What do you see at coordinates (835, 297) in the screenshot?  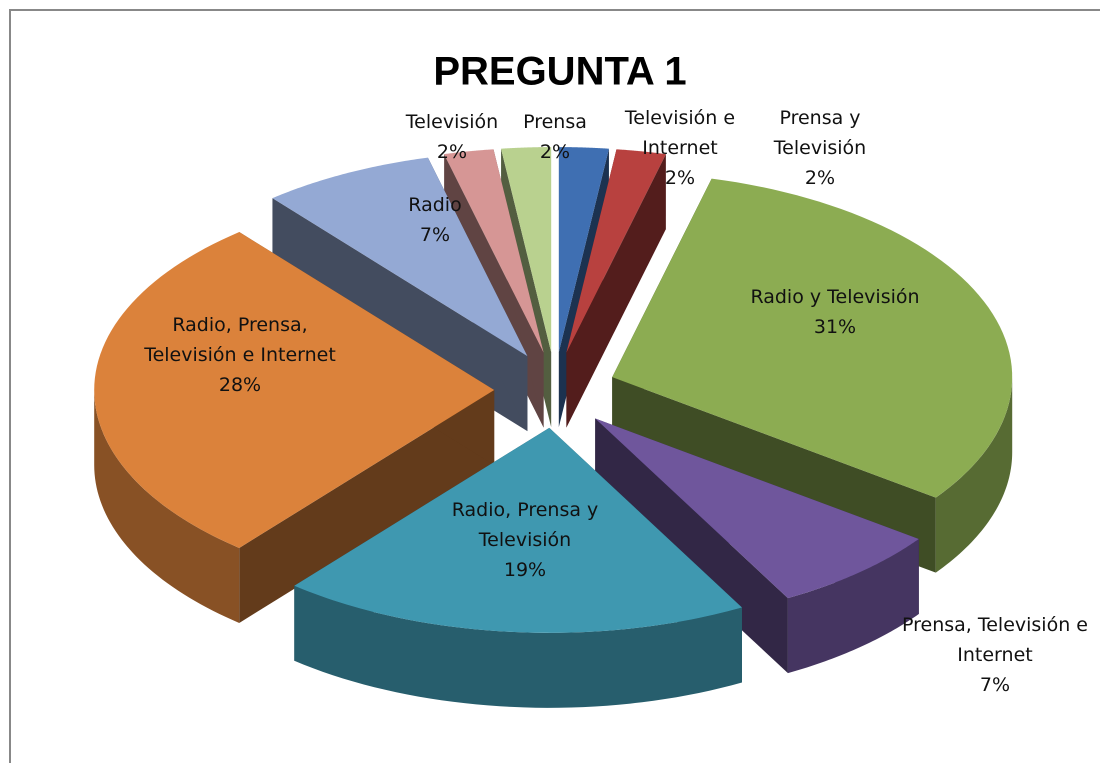 I see `slice-name: Radio y Televisión` at bounding box center [835, 297].